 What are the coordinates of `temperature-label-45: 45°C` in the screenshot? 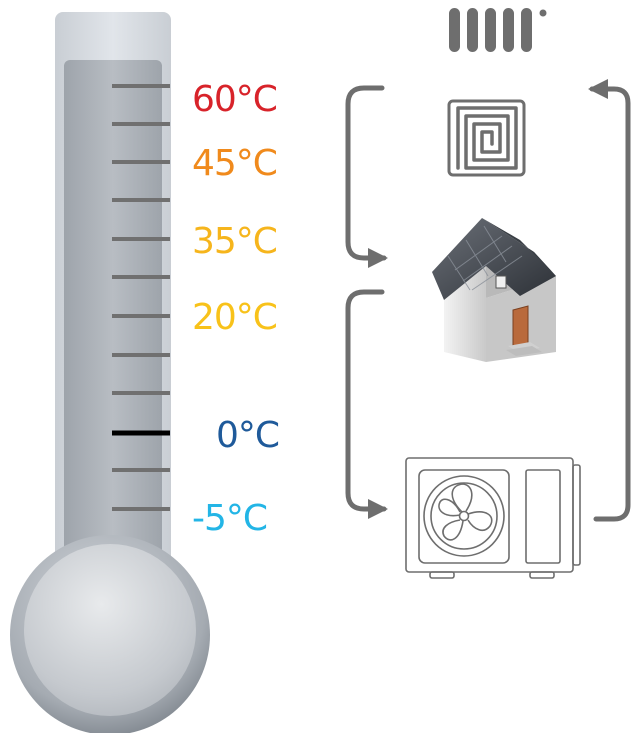 It's located at (235, 163).